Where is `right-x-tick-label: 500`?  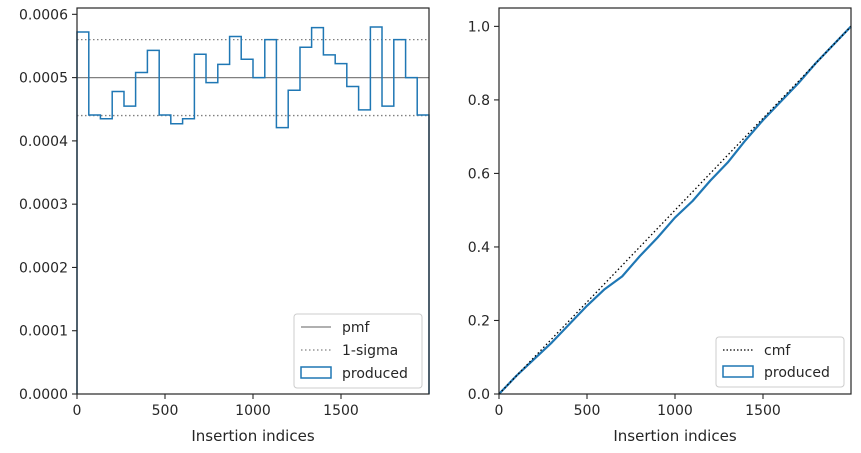
right-x-tick-label: 500 is located at coordinates (587, 411).